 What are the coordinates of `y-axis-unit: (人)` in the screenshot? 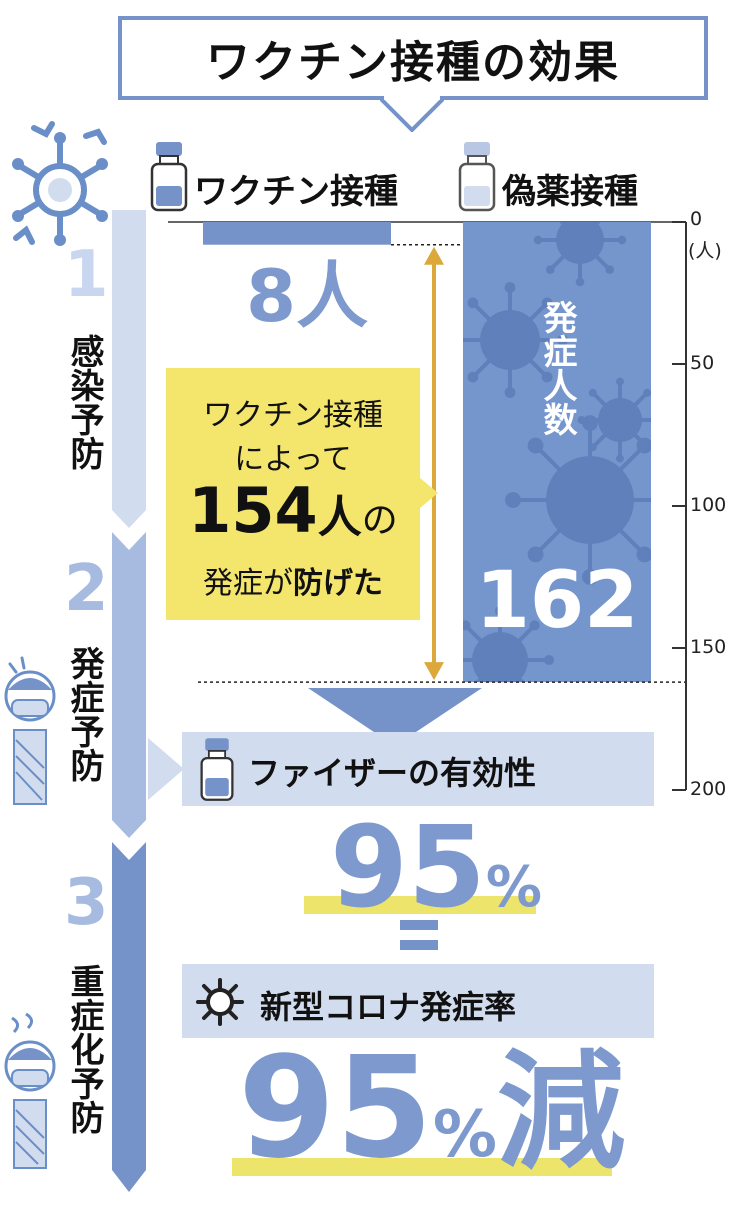 It's located at (705, 251).